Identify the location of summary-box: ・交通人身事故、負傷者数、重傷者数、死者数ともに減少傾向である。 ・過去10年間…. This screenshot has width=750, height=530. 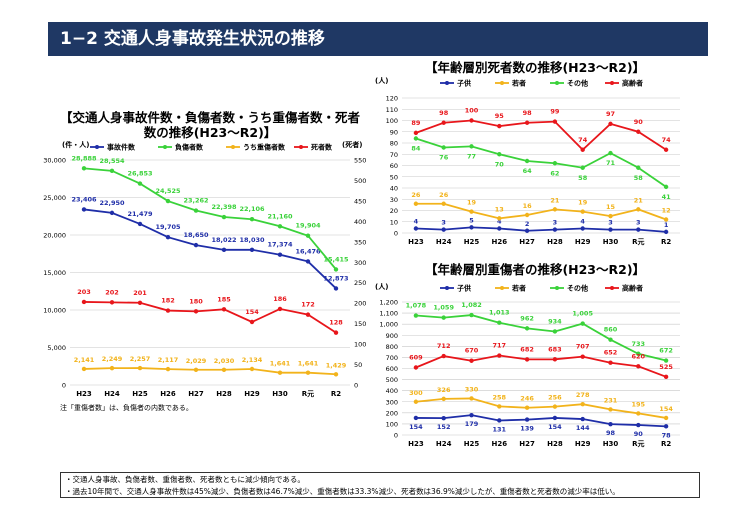
(380, 485).